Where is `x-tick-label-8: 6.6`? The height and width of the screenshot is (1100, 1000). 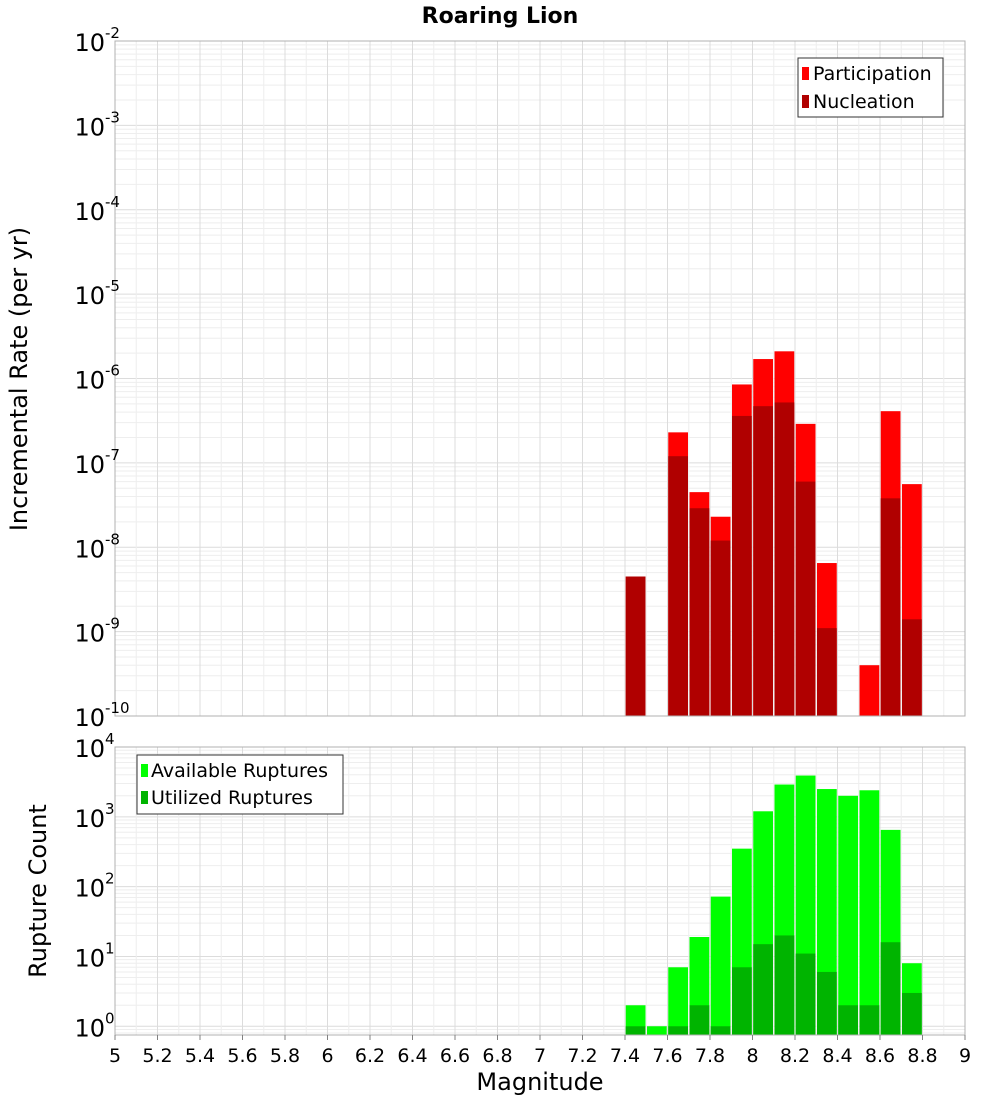 x-tick-label-8: 6.6 is located at coordinates (455, 1056).